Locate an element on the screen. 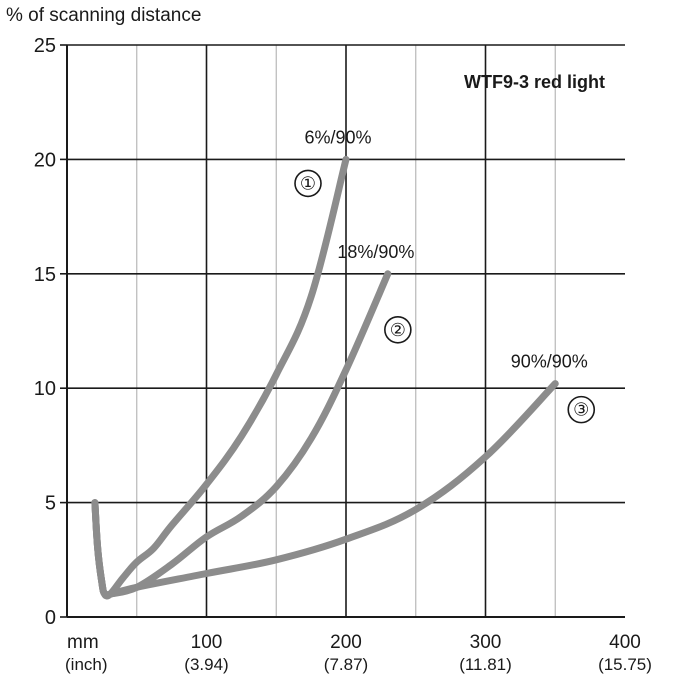  x-tick-sub-label: (3.94) is located at coordinates (206, 664).